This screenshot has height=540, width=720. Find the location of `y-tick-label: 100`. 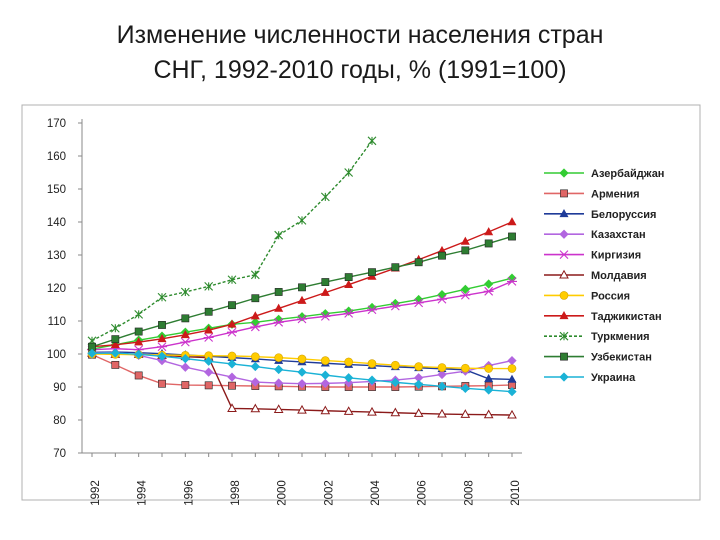

y-tick-label: 100 is located at coordinates (56, 355).